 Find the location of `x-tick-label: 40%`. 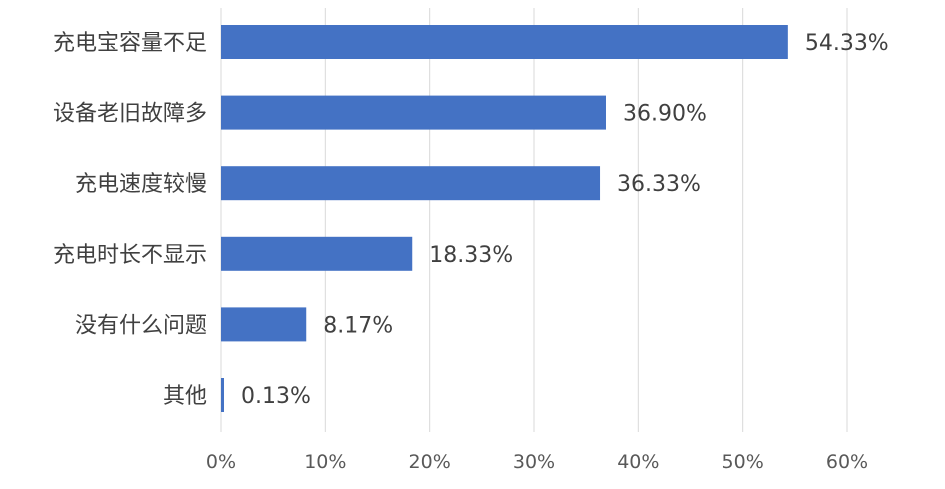

x-tick-label: 40% is located at coordinates (638, 462).